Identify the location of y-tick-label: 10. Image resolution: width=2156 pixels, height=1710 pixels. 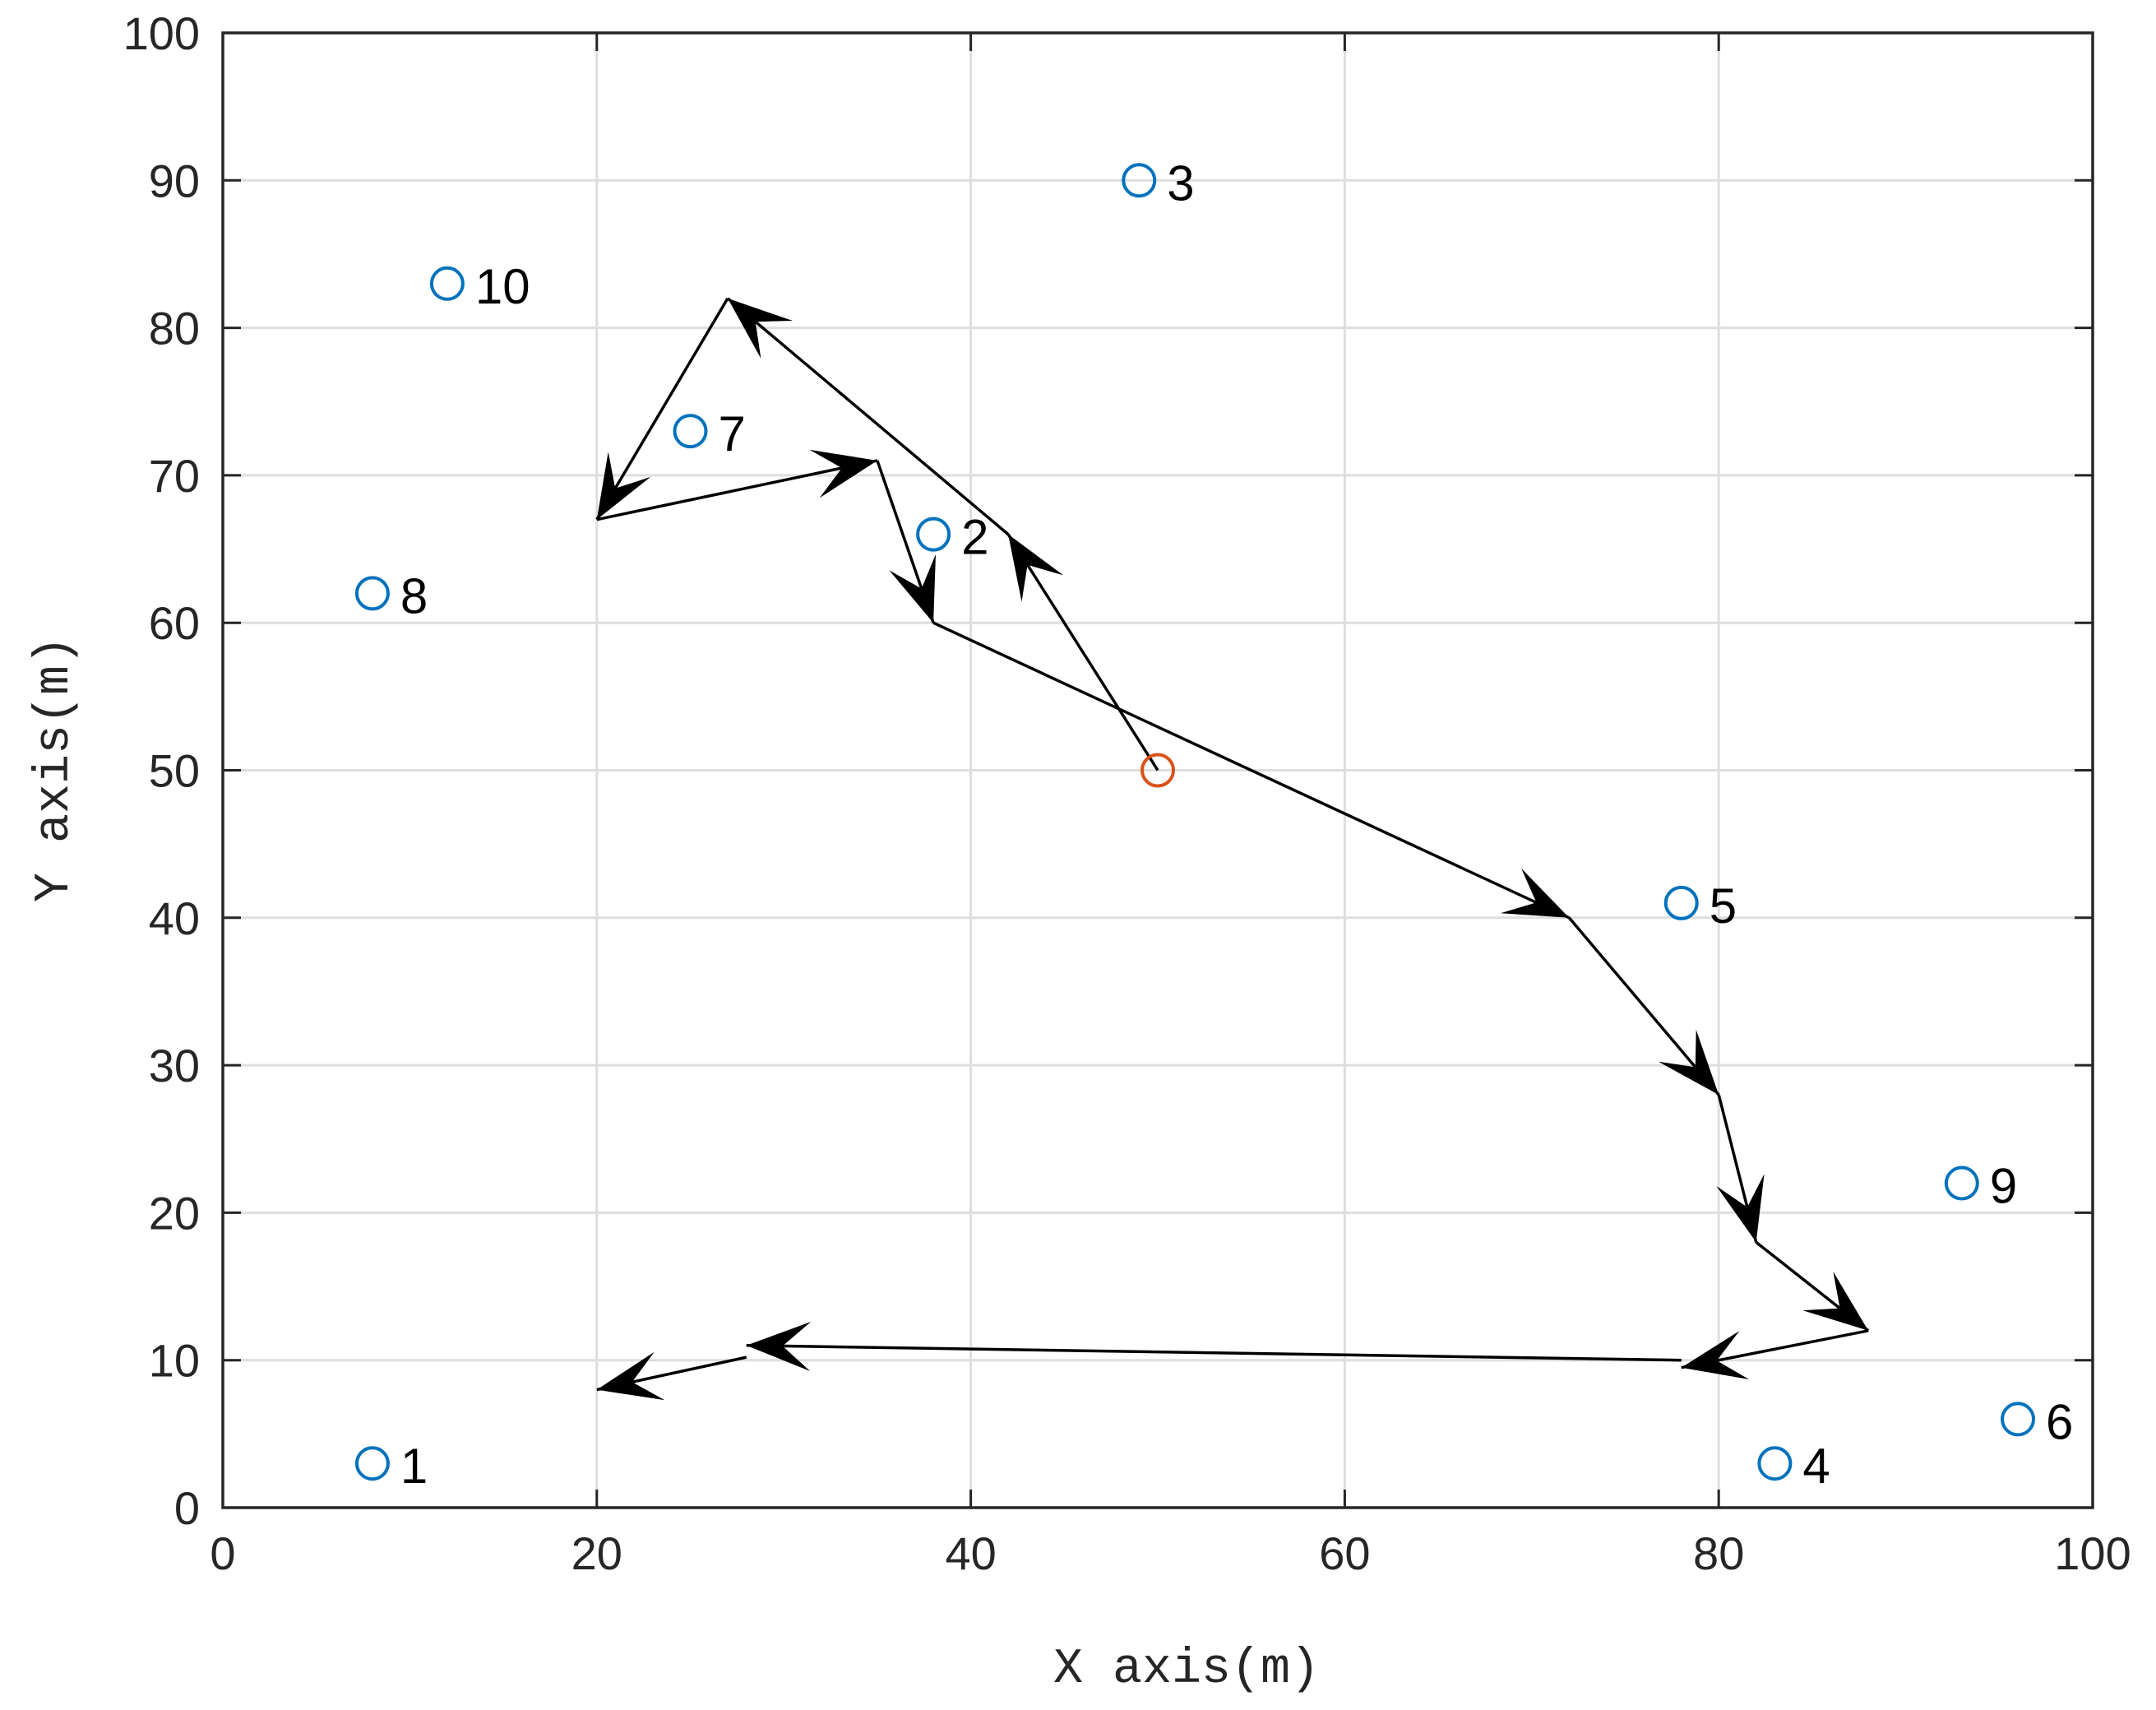
(175, 1361).